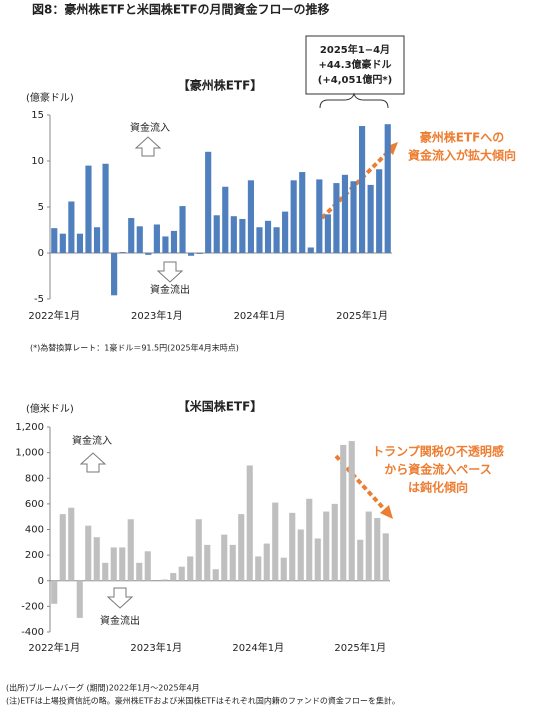  Describe the element at coordinates (386, 512) in the screenshot. I see `arrow-head` at that location.